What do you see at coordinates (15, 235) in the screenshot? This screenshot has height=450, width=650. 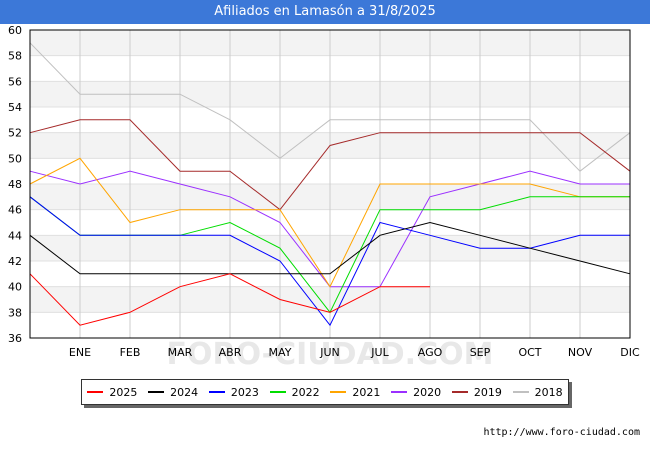 I see `y-tick-label: 44` at bounding box center [15, 235].